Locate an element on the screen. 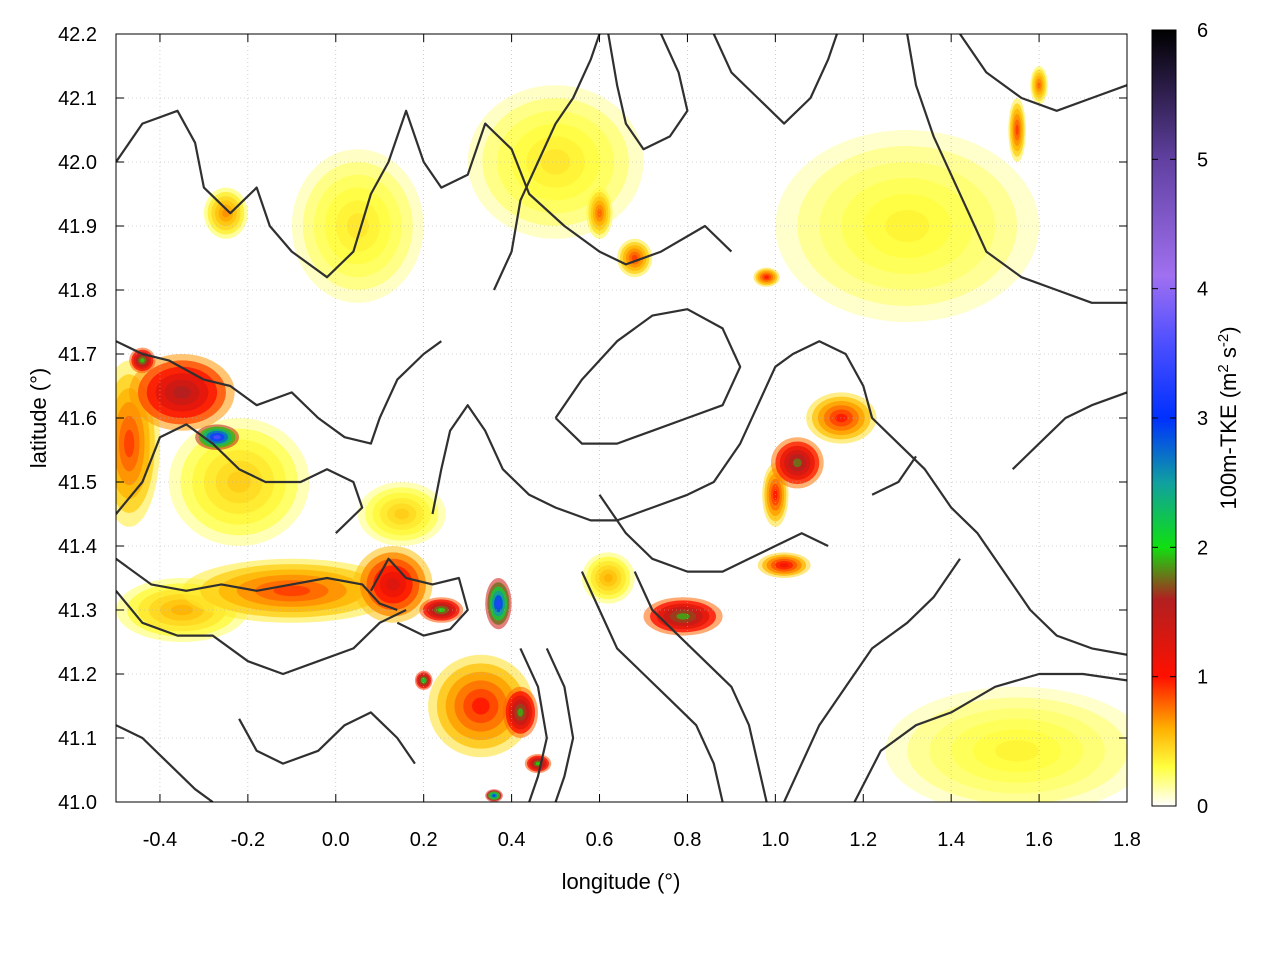  y-tick-label: 41.2 is located at coordinates (77, 675).